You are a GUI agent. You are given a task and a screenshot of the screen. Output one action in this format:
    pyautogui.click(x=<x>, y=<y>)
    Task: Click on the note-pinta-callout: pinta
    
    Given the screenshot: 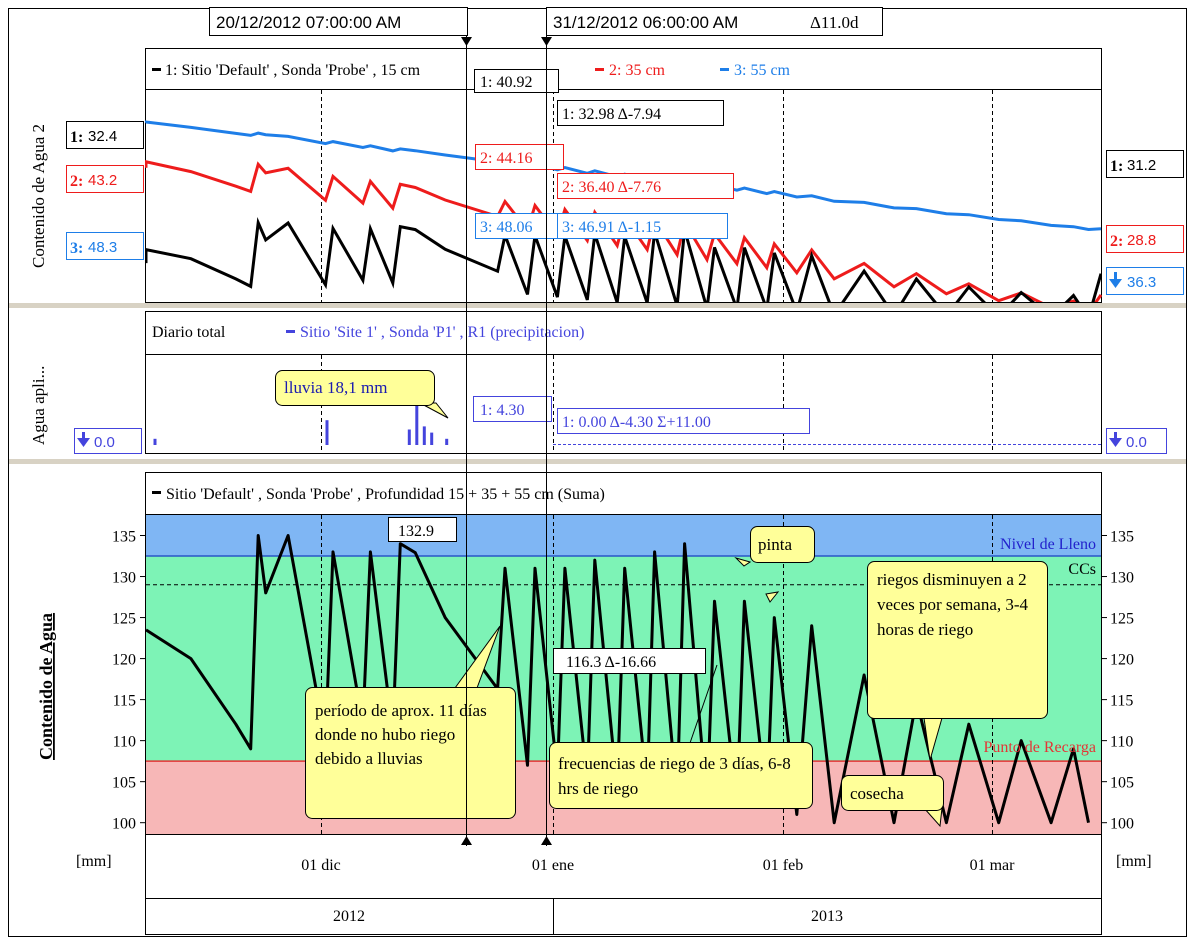 What is the action you would take?
    pyautogui.click(x=774, y=564)
    